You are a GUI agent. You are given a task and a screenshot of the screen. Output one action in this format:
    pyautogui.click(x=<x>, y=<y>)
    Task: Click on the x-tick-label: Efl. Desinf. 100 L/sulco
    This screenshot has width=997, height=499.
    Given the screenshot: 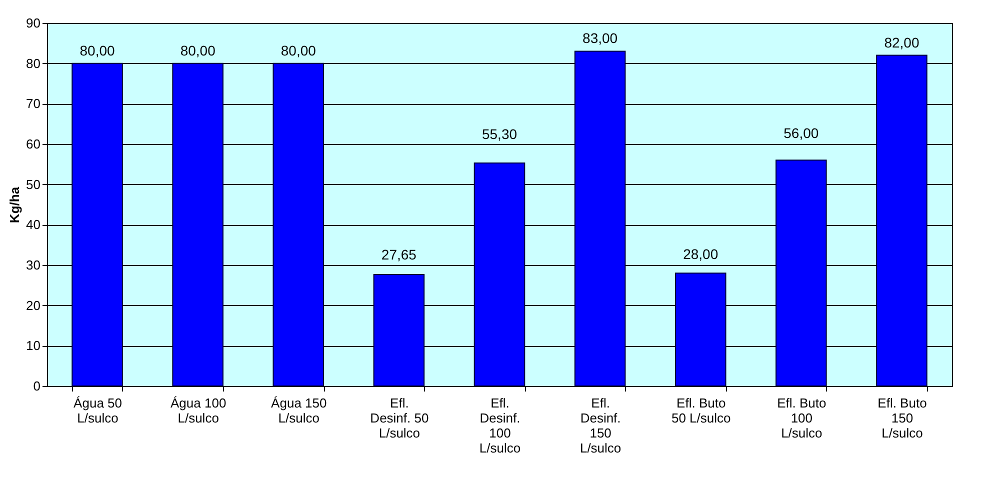 What is the action you would take?
    pyautogui.click(x=500, y=426)
    